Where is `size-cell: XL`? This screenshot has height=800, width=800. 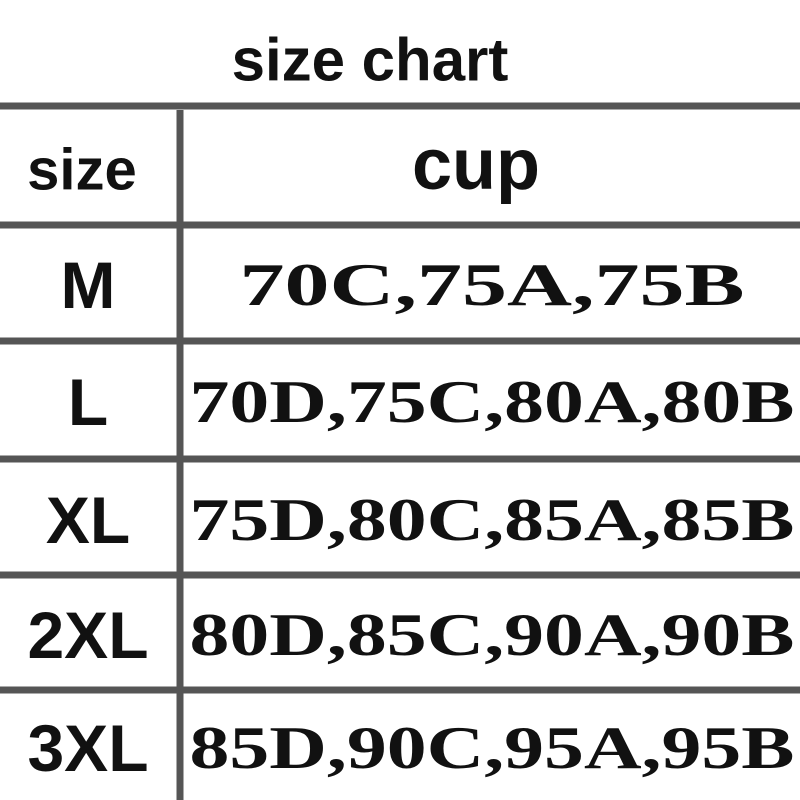 size-cell: XL is located at coordinates (88, 520).